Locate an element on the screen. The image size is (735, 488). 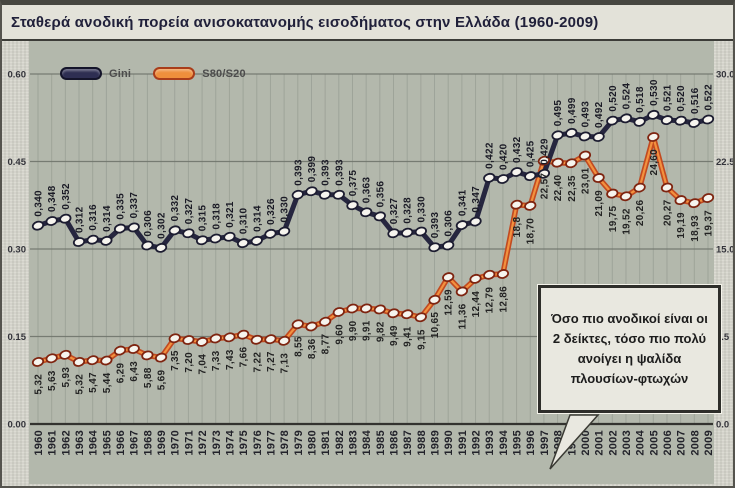
x-axis-year-label: 1979 is located at coordinates (299, 443).